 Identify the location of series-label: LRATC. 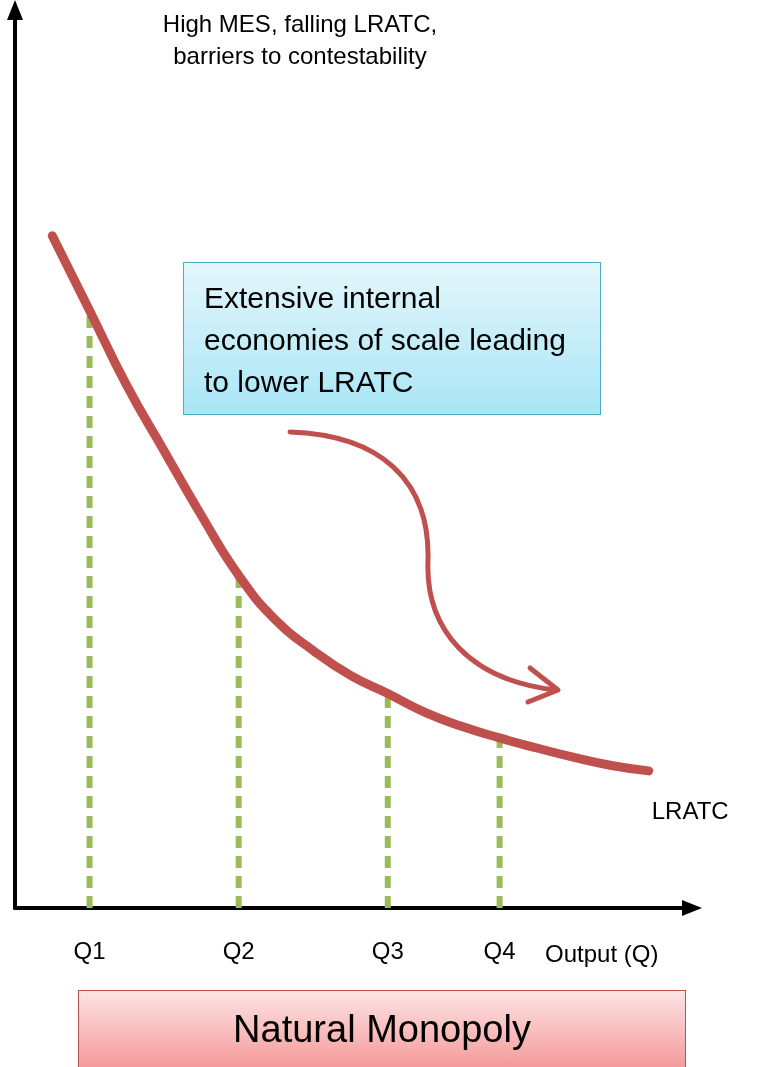
(690, 811).